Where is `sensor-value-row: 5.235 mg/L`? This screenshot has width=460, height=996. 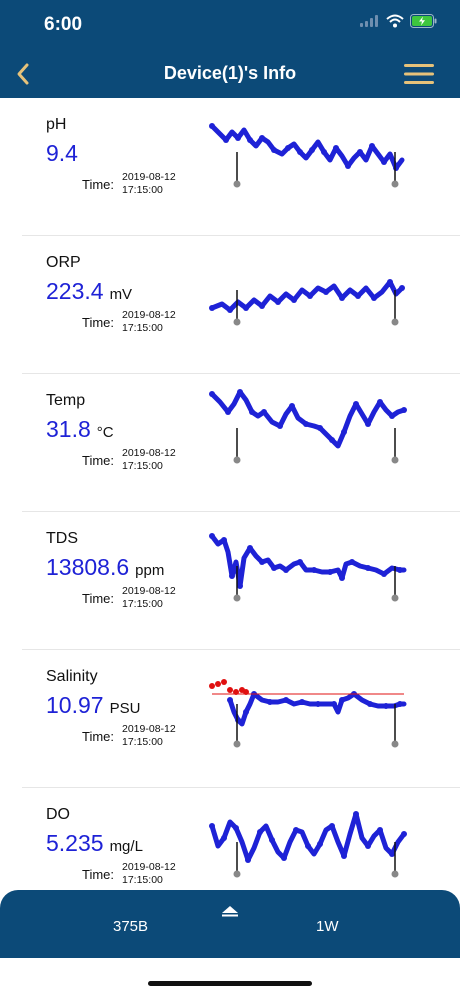 sensor-value-row: 5.235 mg/L is located at coordinates (94, 843).